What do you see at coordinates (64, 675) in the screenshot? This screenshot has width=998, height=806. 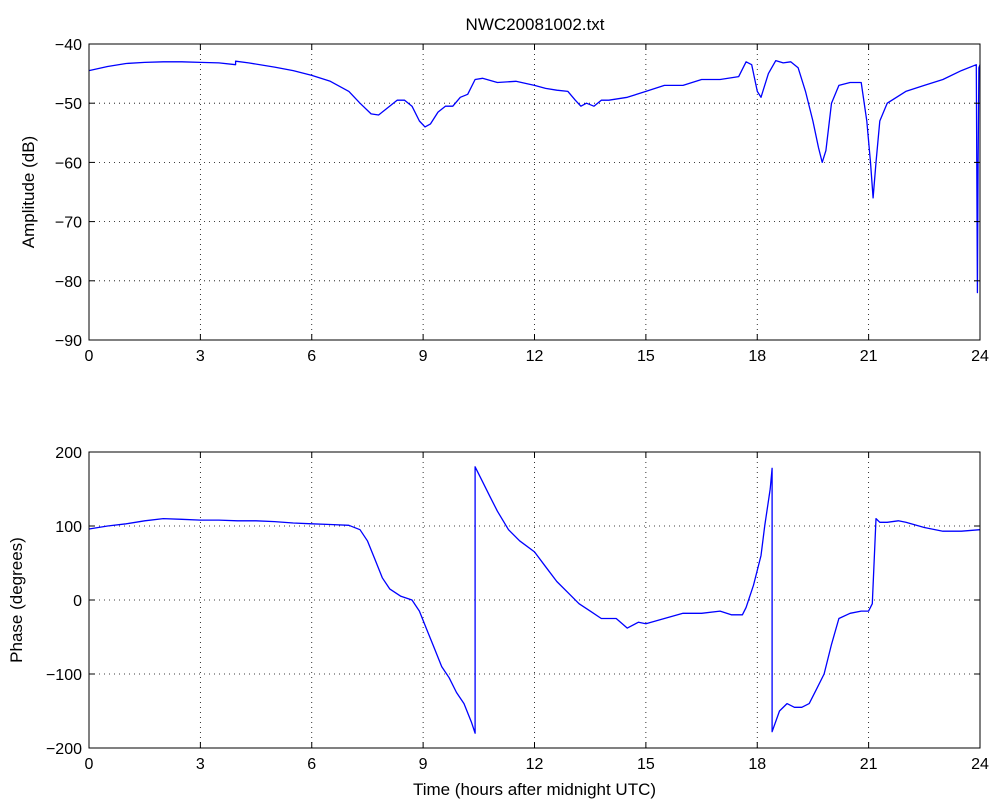 I see `y-tick-label: −100` at bounding box center [64, 675].